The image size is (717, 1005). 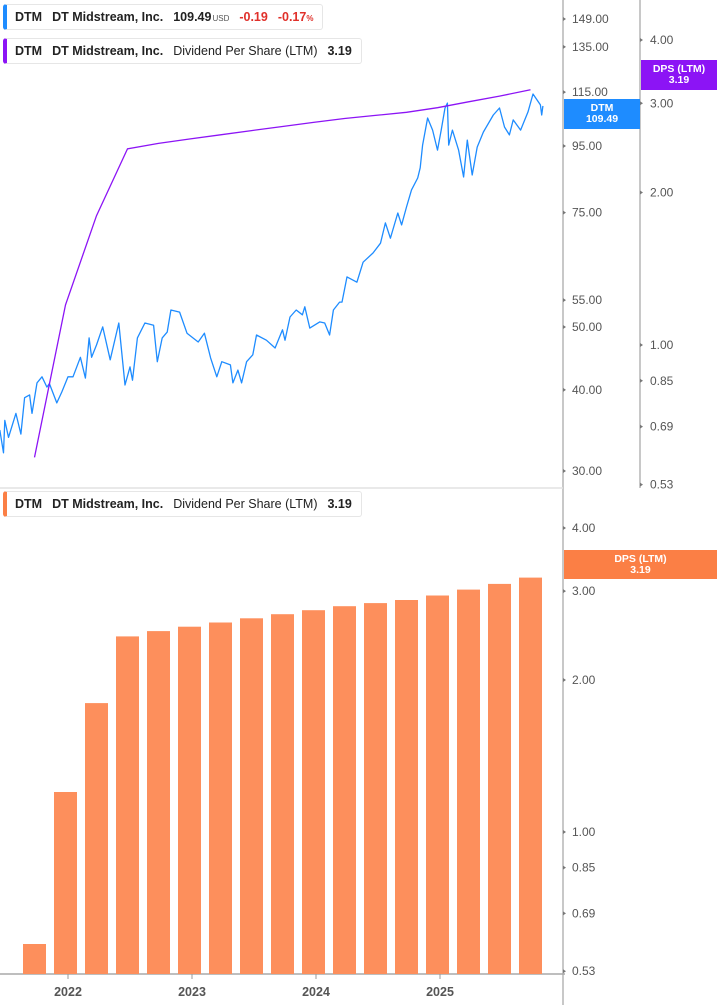 I want to click on y-tick-label: 4.00, so click(x=584, y=528).